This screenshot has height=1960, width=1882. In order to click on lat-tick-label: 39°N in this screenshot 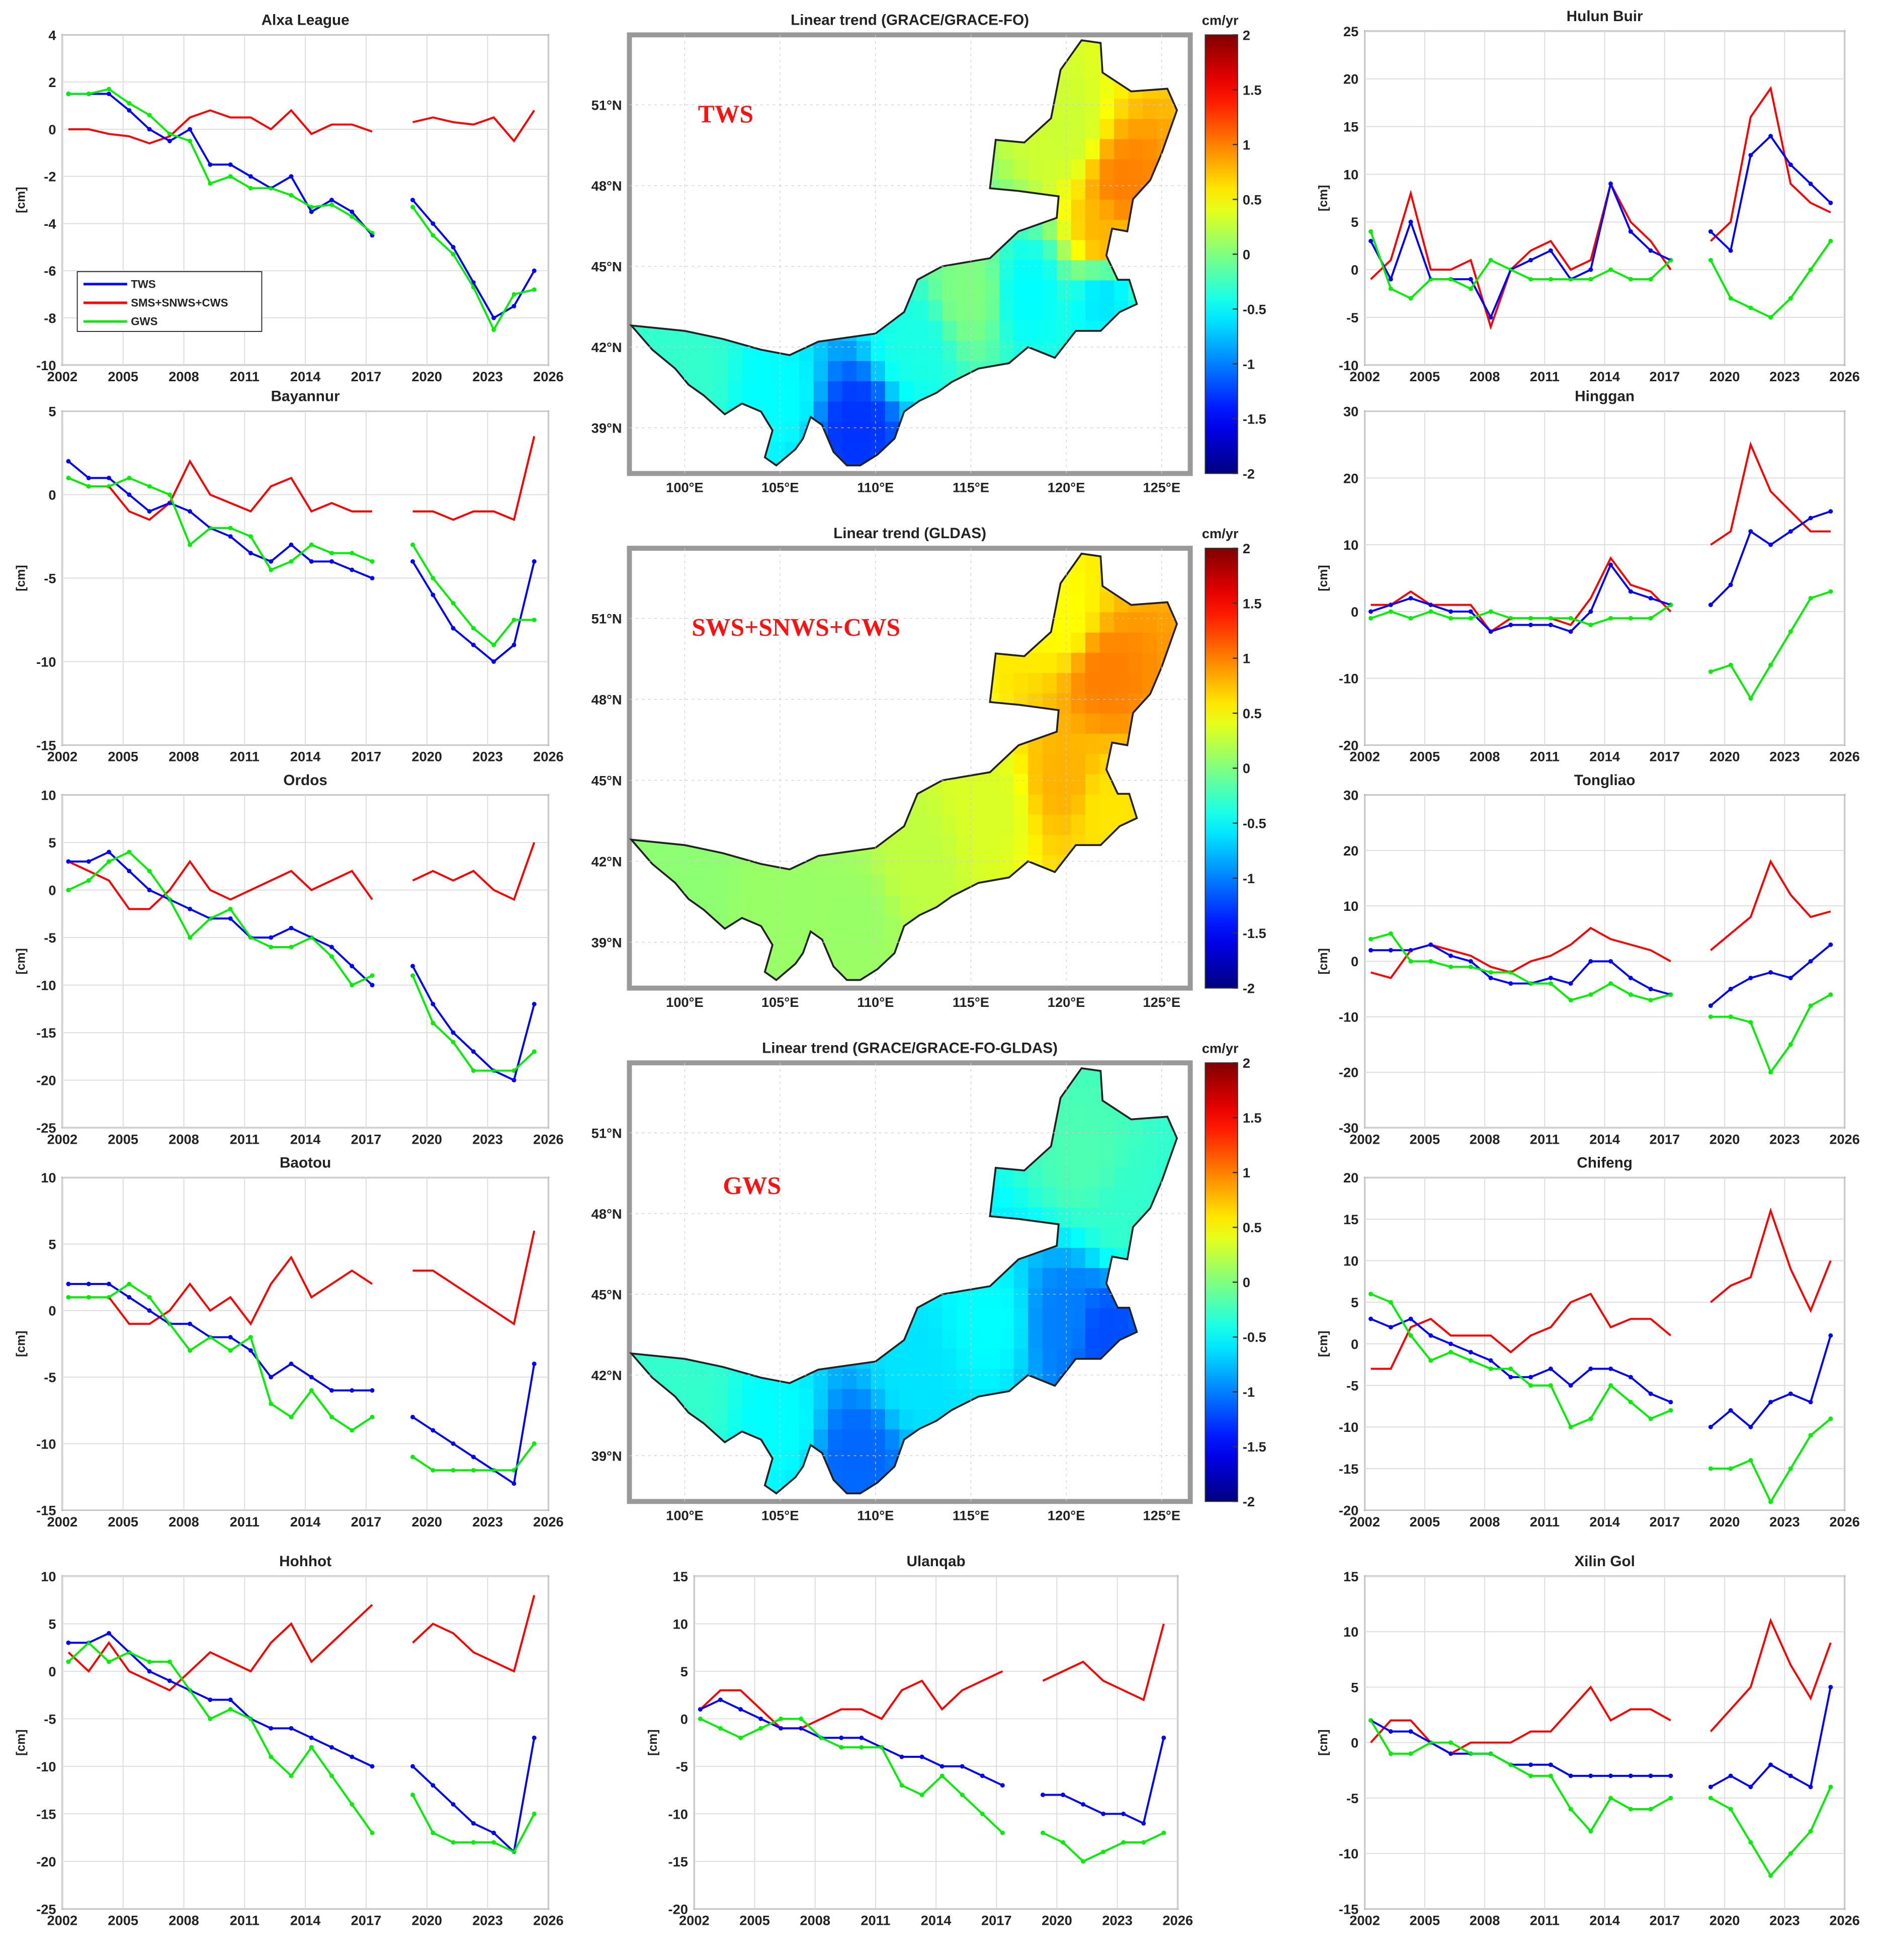, I will do `click(606, 428)`.